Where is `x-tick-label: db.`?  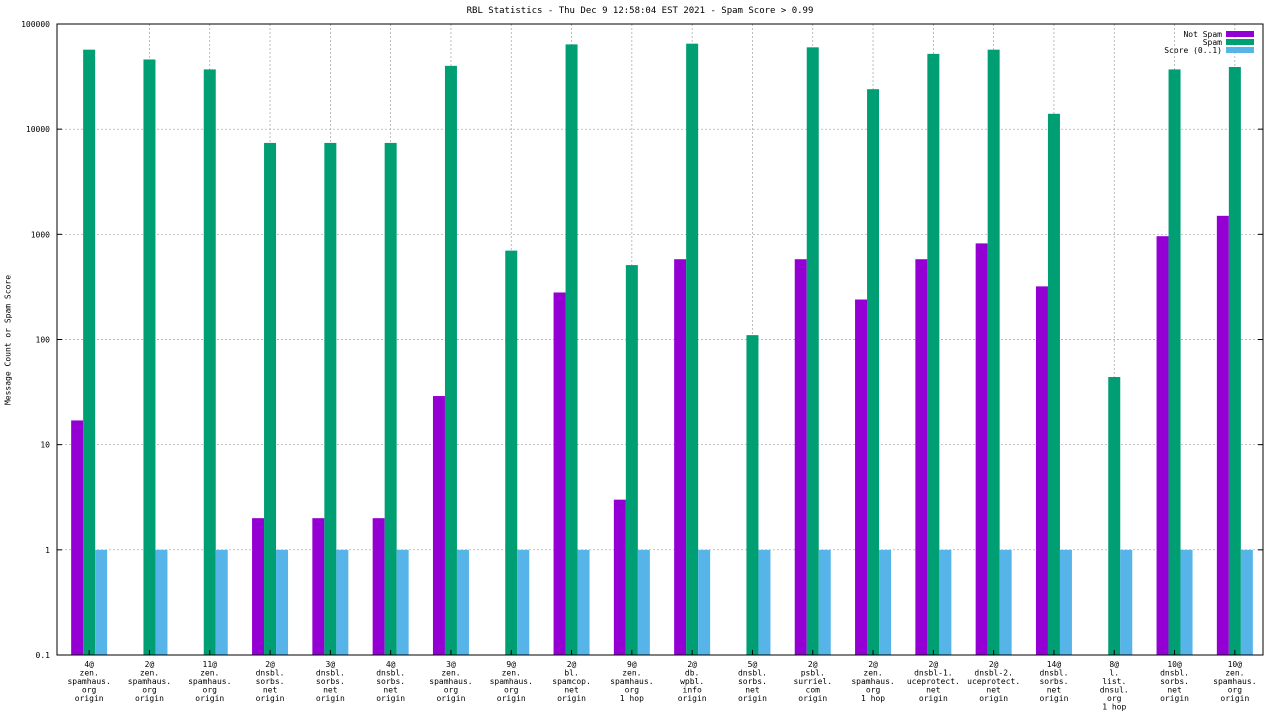 x-tick-label: db. is located at coordinates (692, 673).